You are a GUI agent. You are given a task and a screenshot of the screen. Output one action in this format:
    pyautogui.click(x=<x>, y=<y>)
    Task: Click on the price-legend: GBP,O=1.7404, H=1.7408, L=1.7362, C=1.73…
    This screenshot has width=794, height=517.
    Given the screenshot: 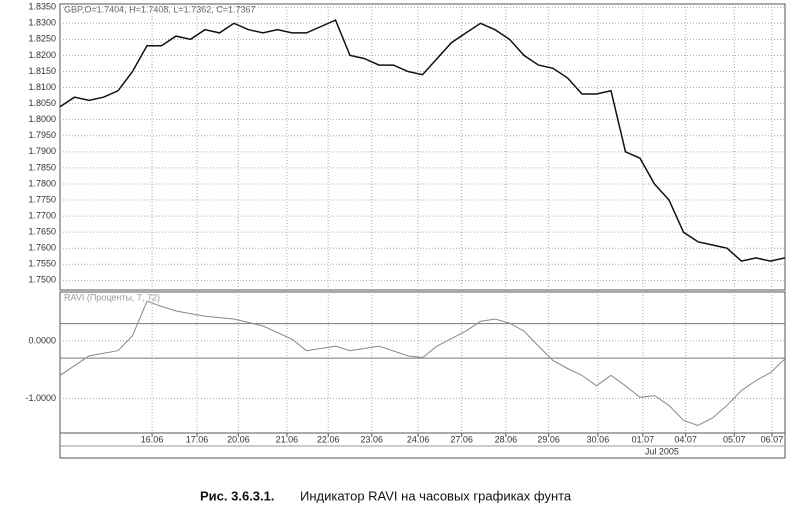 What is the action you would take?
    pyautogui.click(x=160, y=9)
    